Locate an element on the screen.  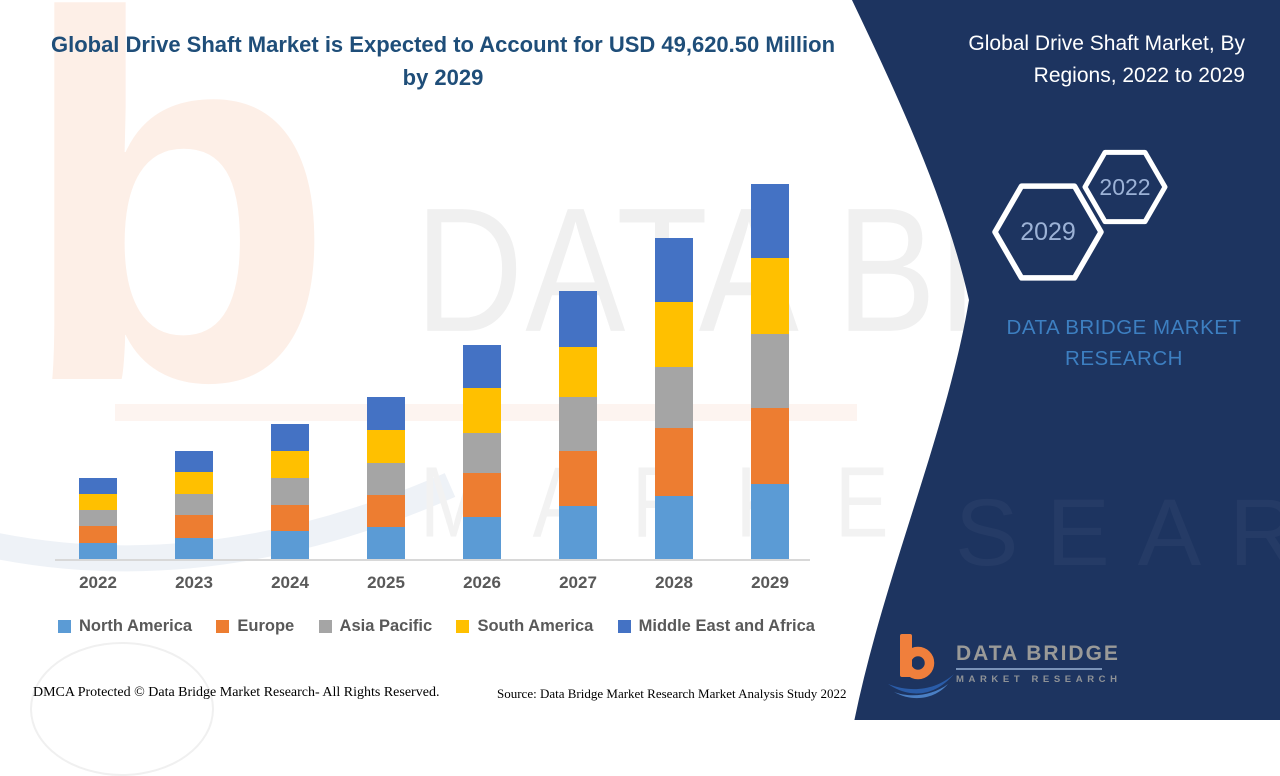
bar-2024 is located at coordinates (290, 371).